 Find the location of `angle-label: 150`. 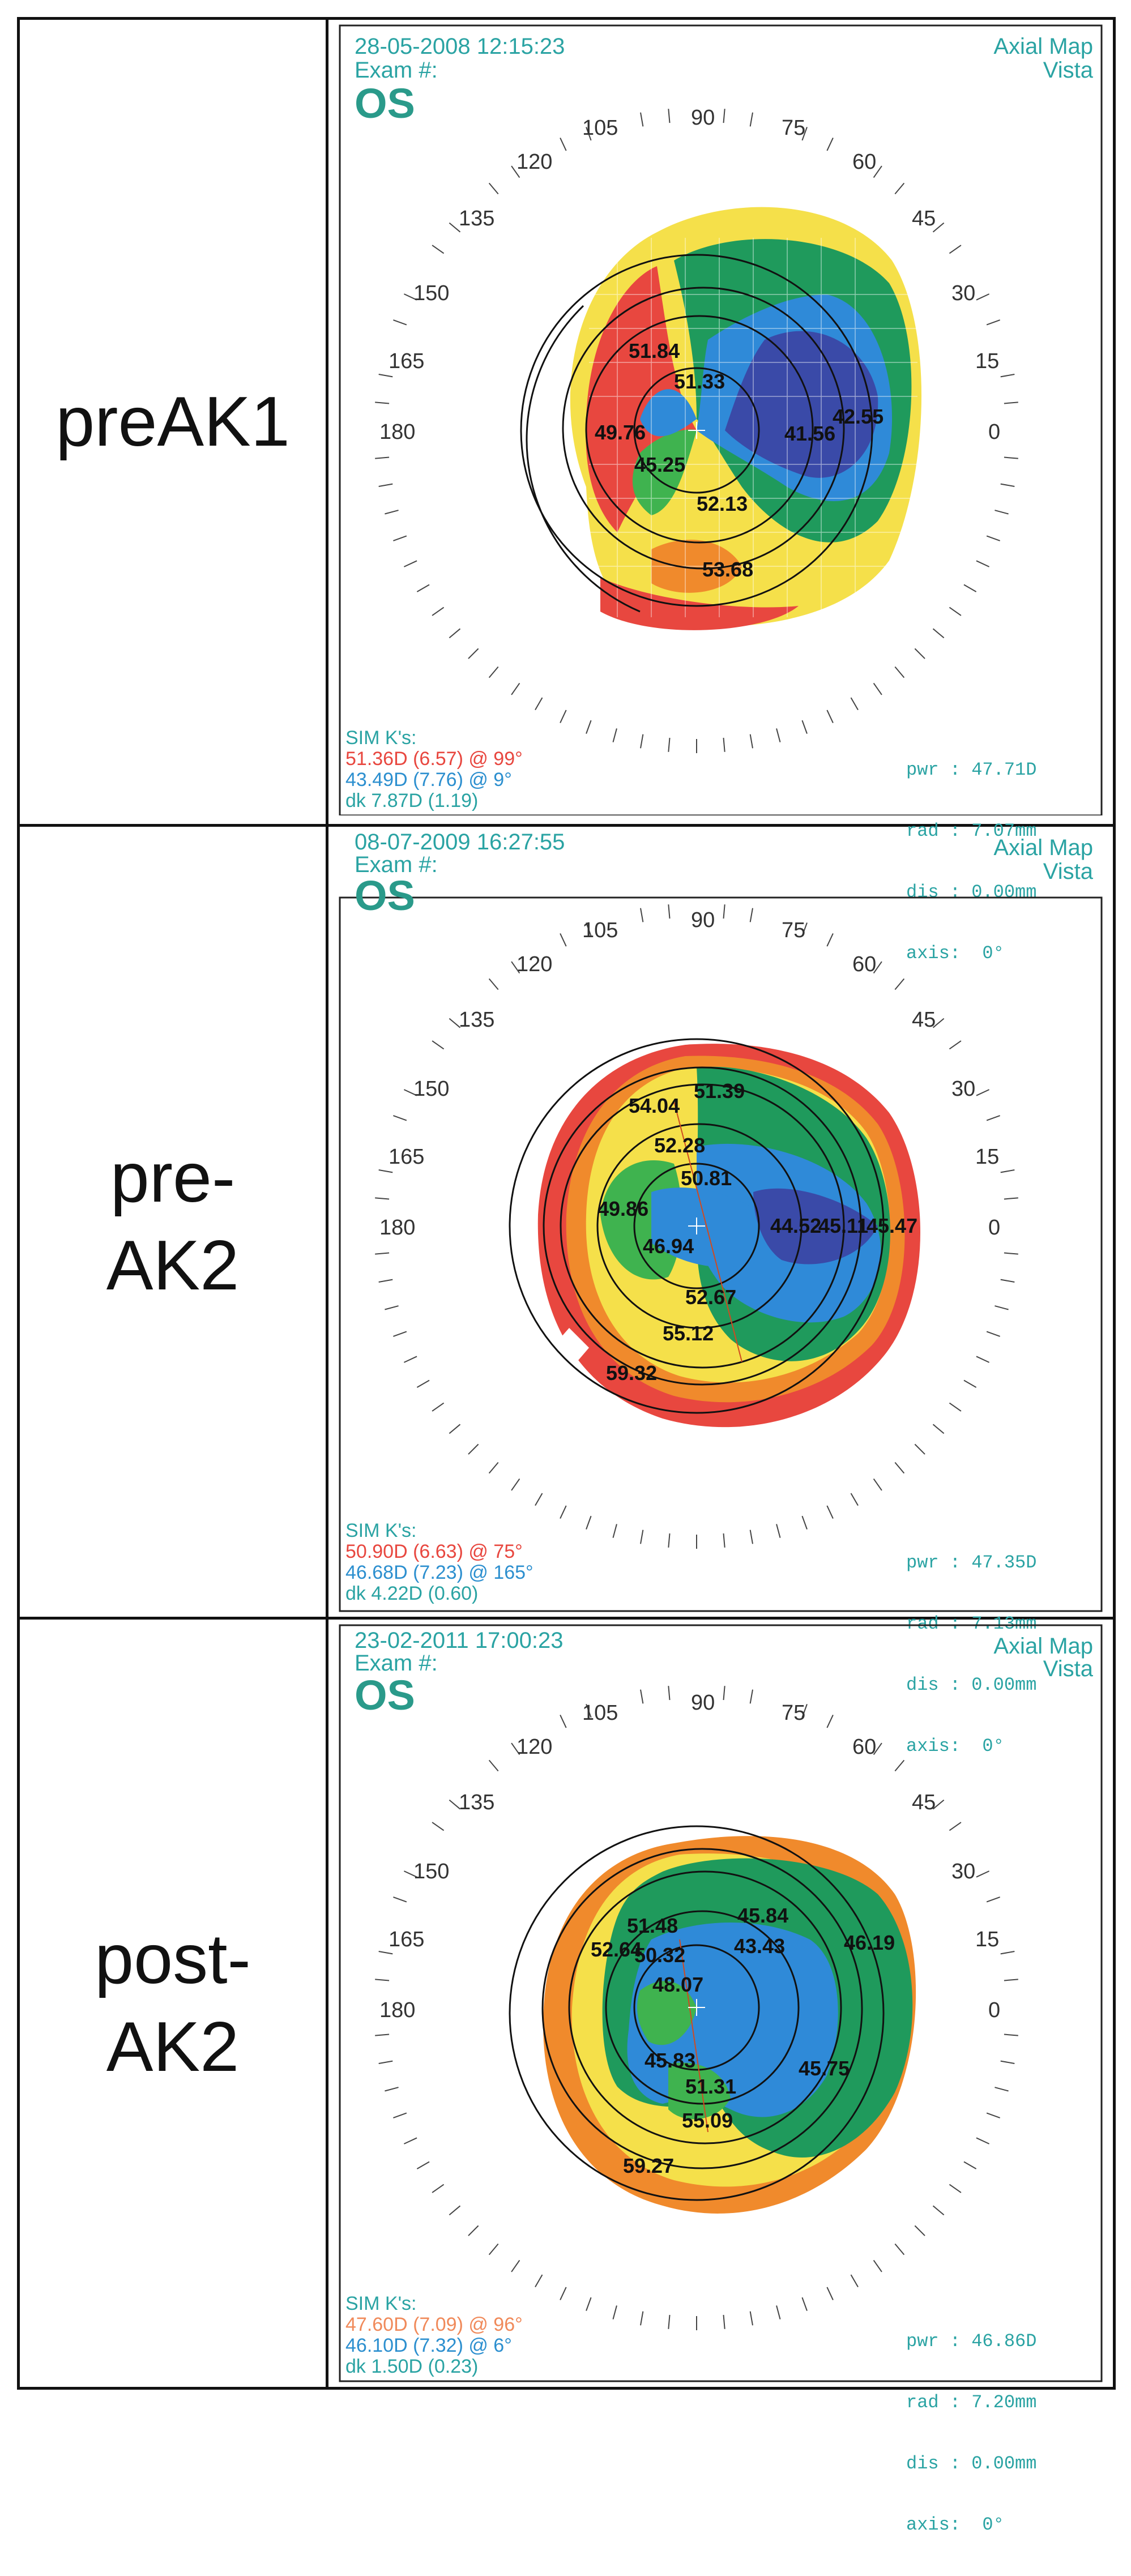

angle-label: 150 is located at coordinates (431, 1872).